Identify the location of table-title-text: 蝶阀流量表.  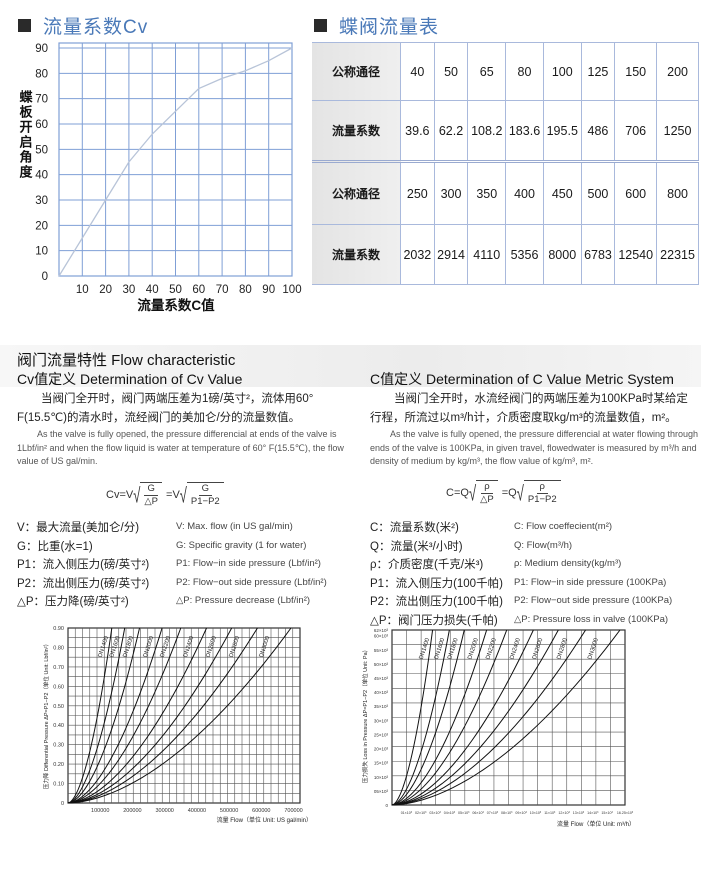
(389, 27).